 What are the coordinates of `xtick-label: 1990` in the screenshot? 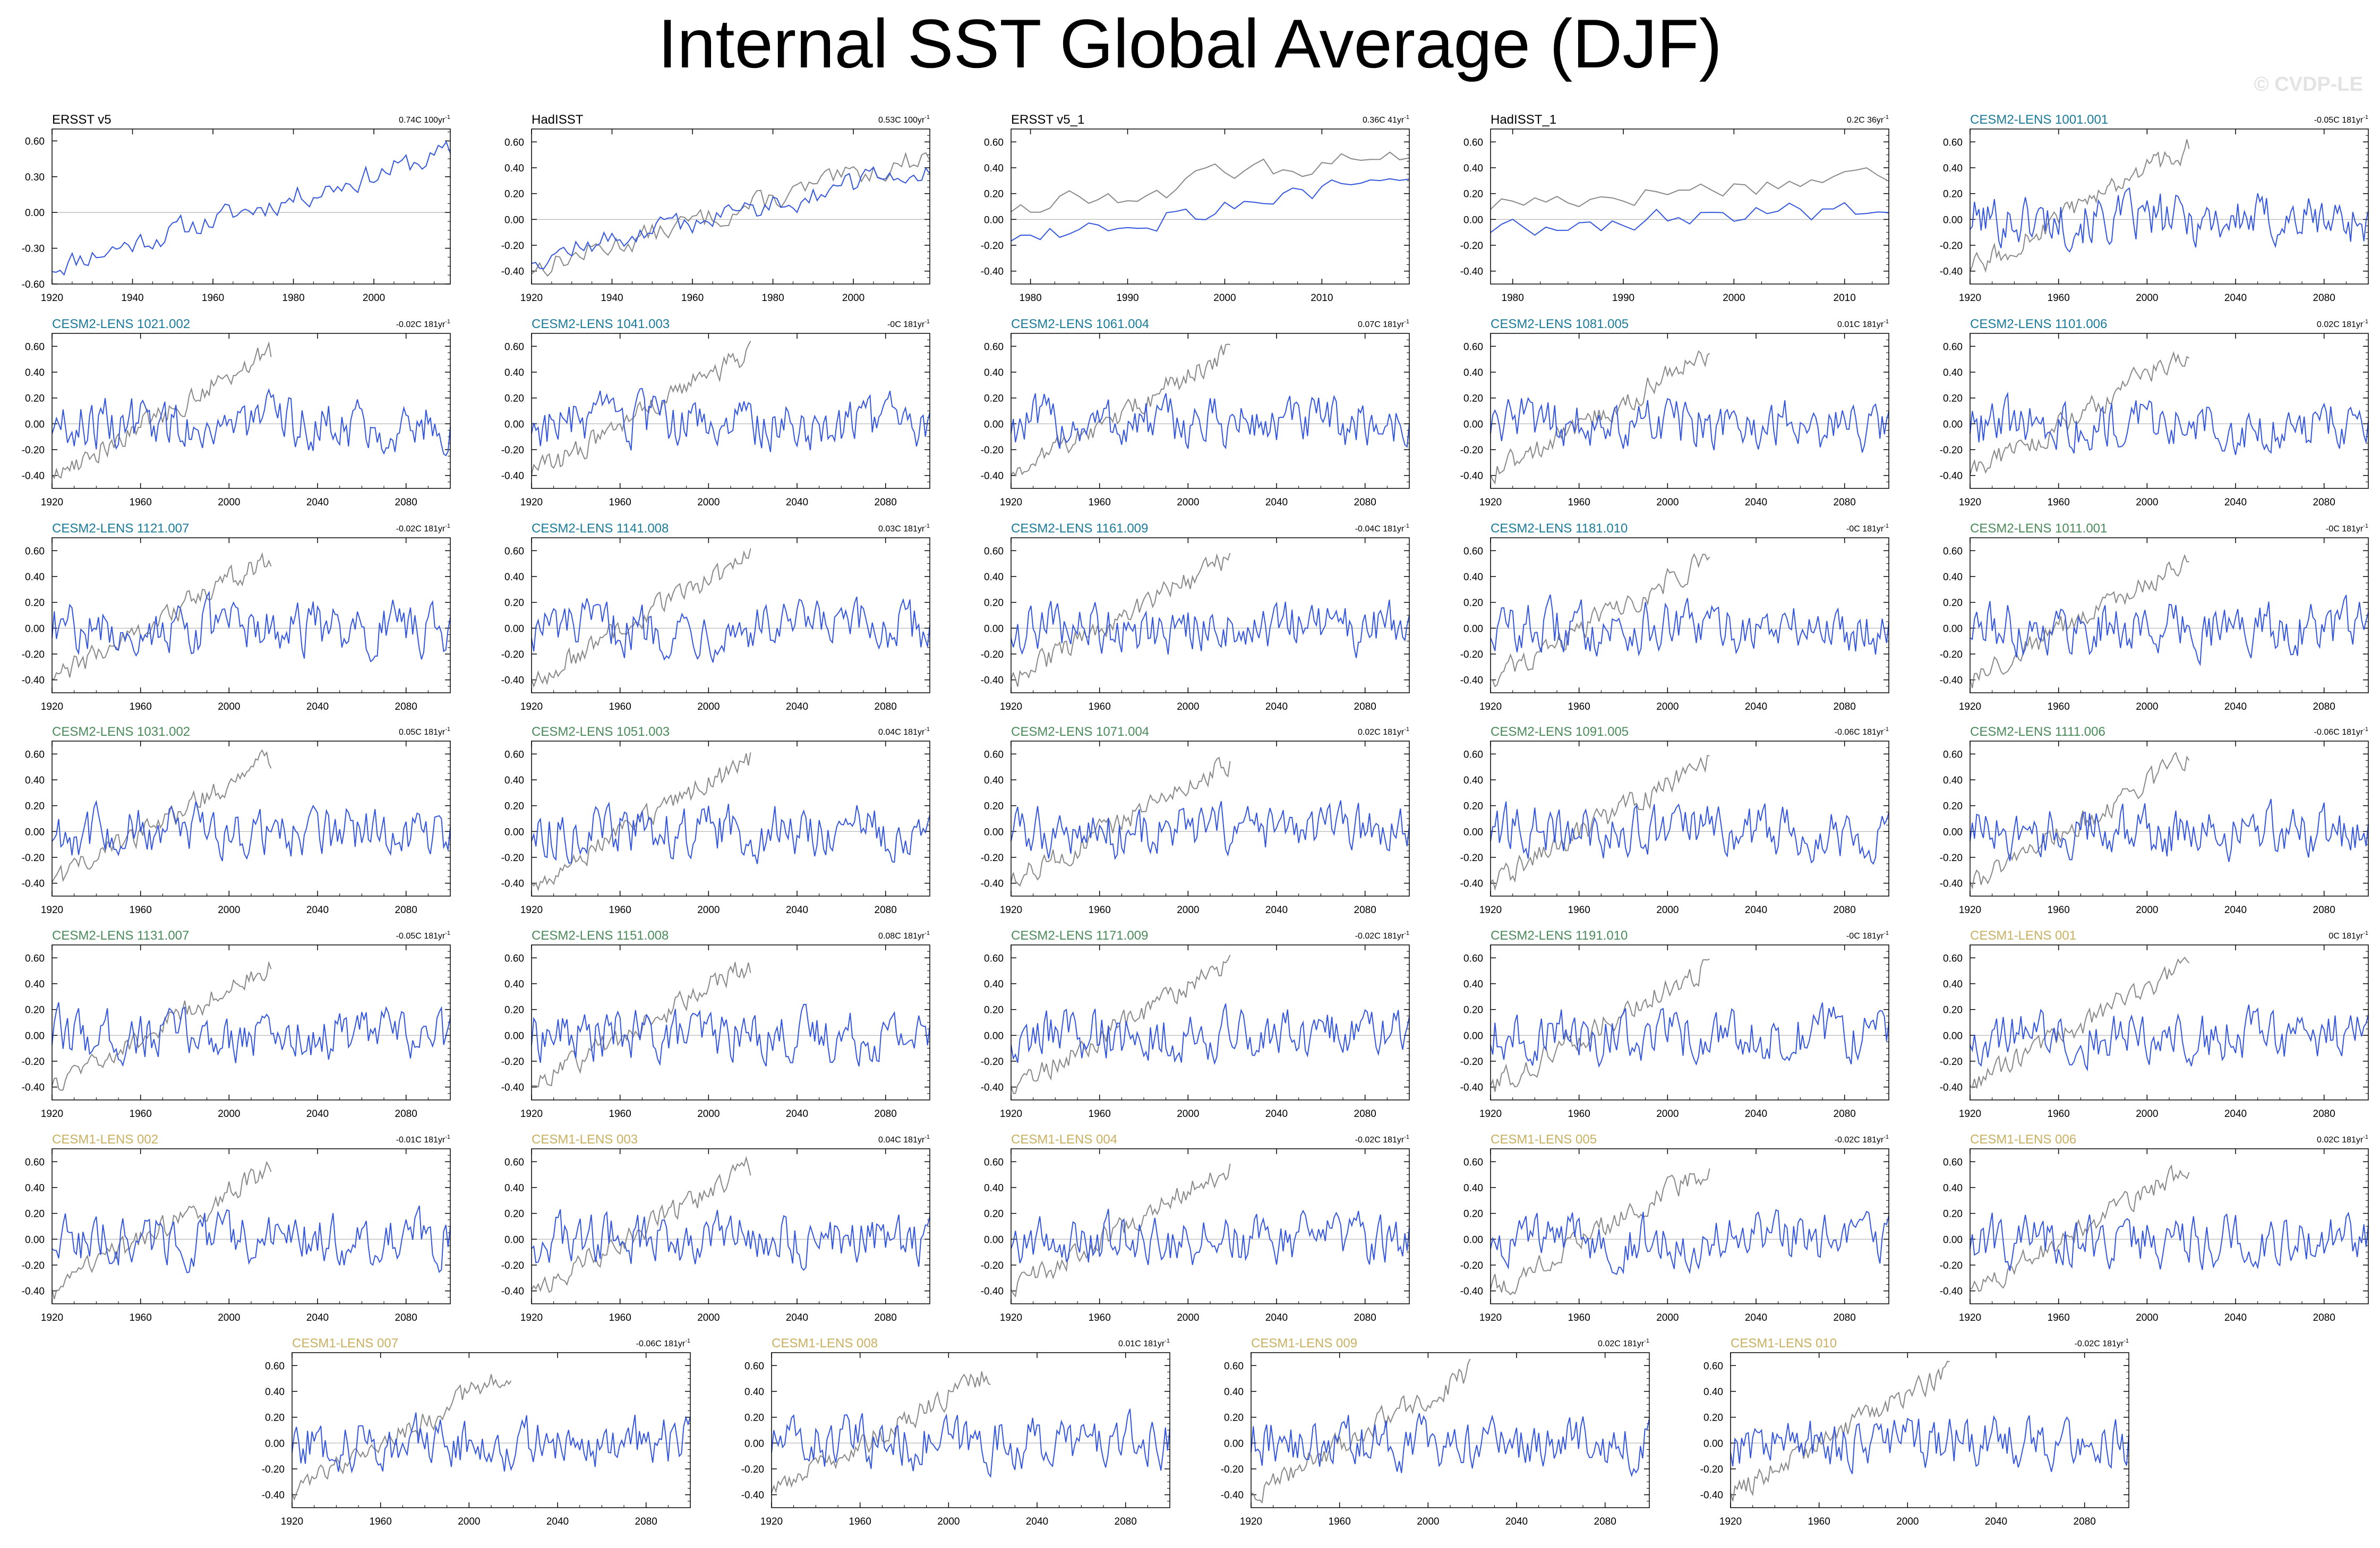 It's located at (1127, 299).